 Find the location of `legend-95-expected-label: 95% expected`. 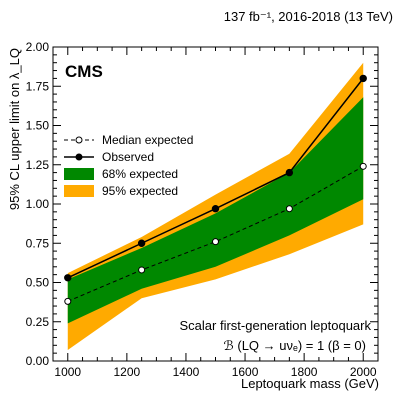

legend-95-expected-label: 95% expected is located at coordinates (140, 191).